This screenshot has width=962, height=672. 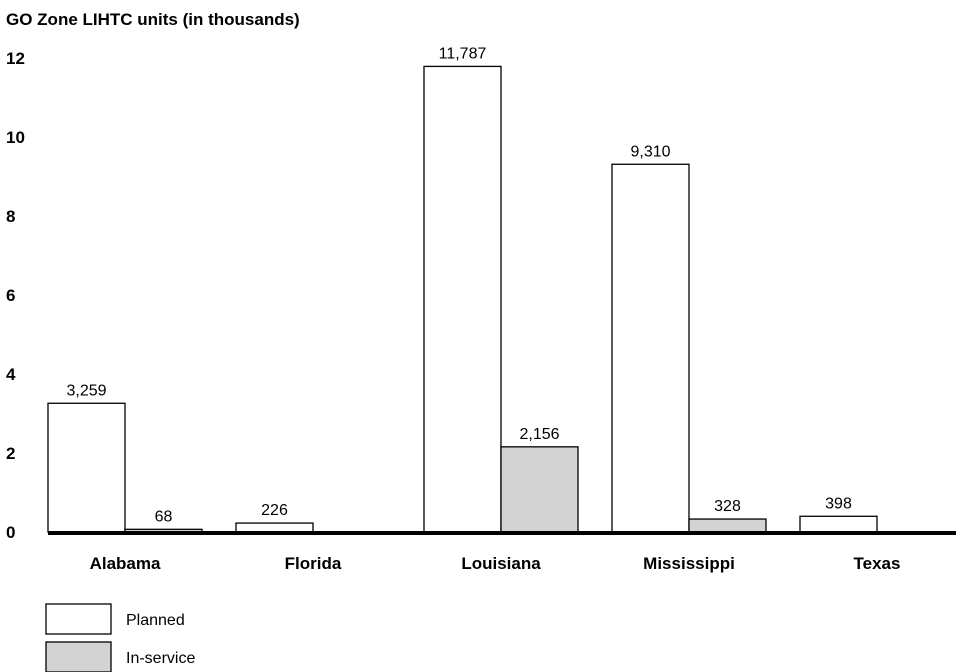 I want to click on legend-swatch-in-service, so click(x=78, y=656).